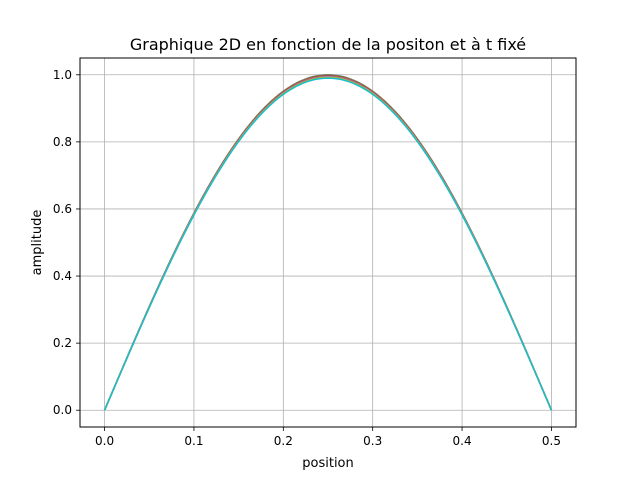 The image size is (640, 484). I want to click on x-axis-label: position, so click(328, 463).